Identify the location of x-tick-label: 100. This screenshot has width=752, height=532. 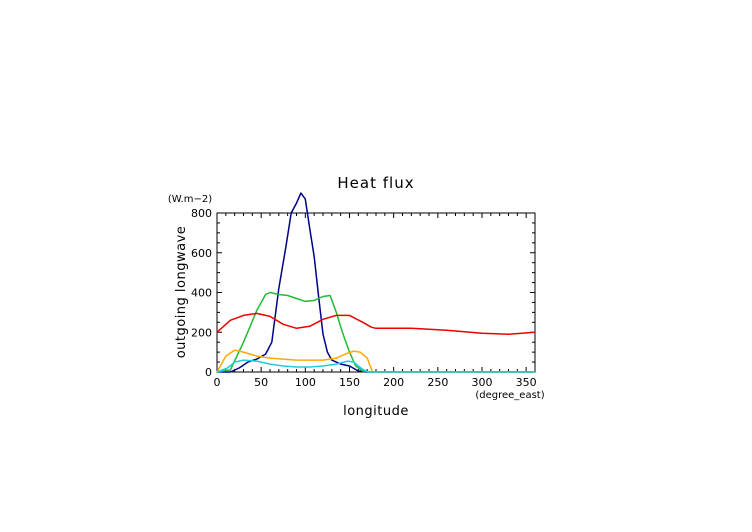
(305, 382).